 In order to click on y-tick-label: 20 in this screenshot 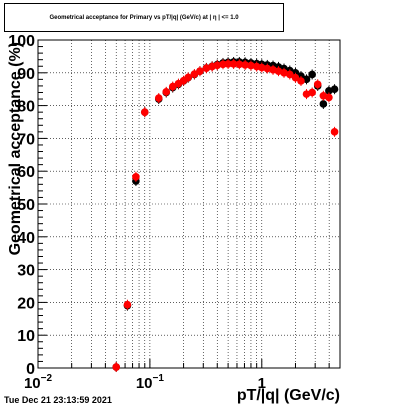, I will do `click(26, 303)`.